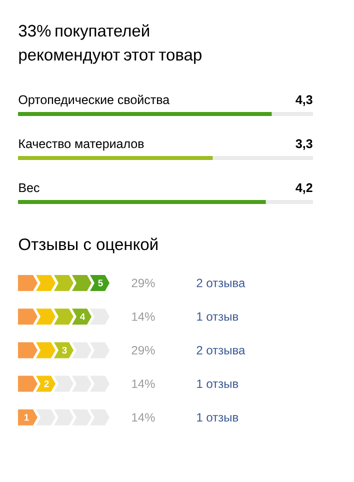 The image size is (354, 482). I want to click on chart-title: 33% покупателей рекомендуют этот товар, so click(110, 44).